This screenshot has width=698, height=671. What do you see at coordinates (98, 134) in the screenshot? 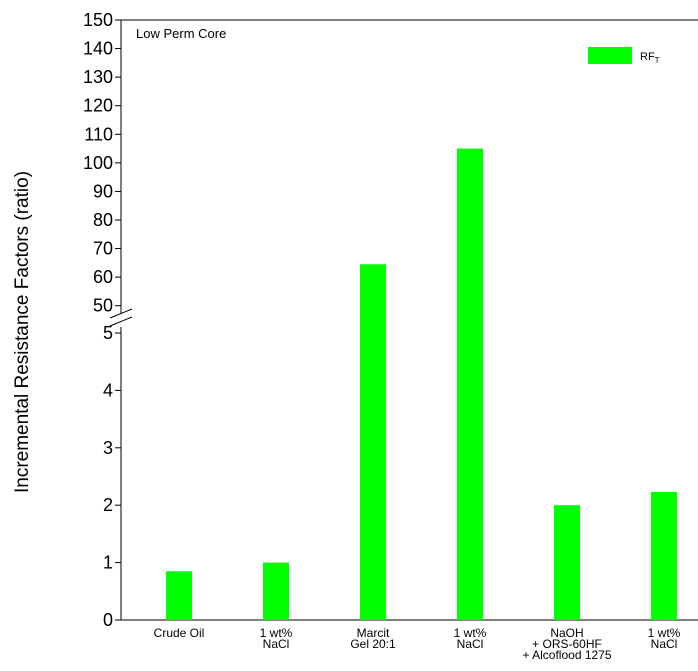
I see `y-tick-label: 110` at bounding box center [98, 134].